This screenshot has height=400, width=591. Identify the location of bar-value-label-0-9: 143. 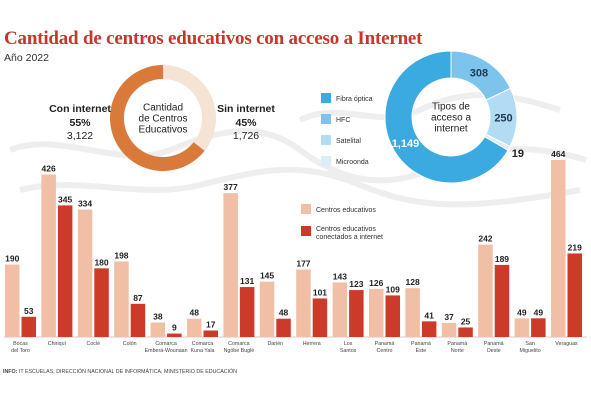
(340, 276).